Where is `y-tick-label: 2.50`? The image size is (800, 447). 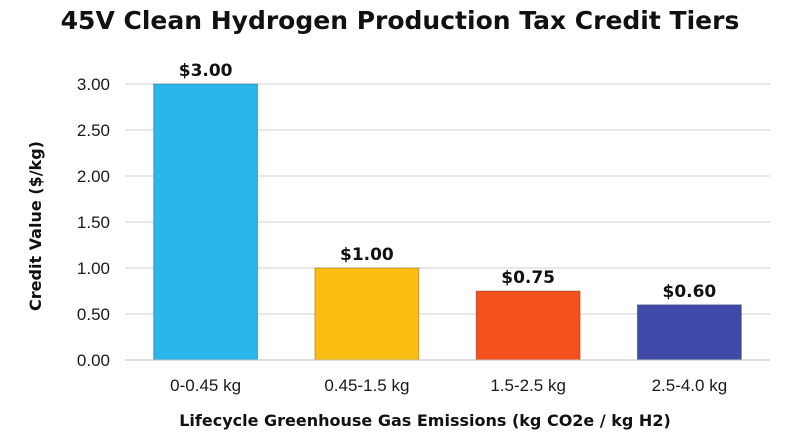 y-tick-label: 2.50 is located at coordinates (93, 130).